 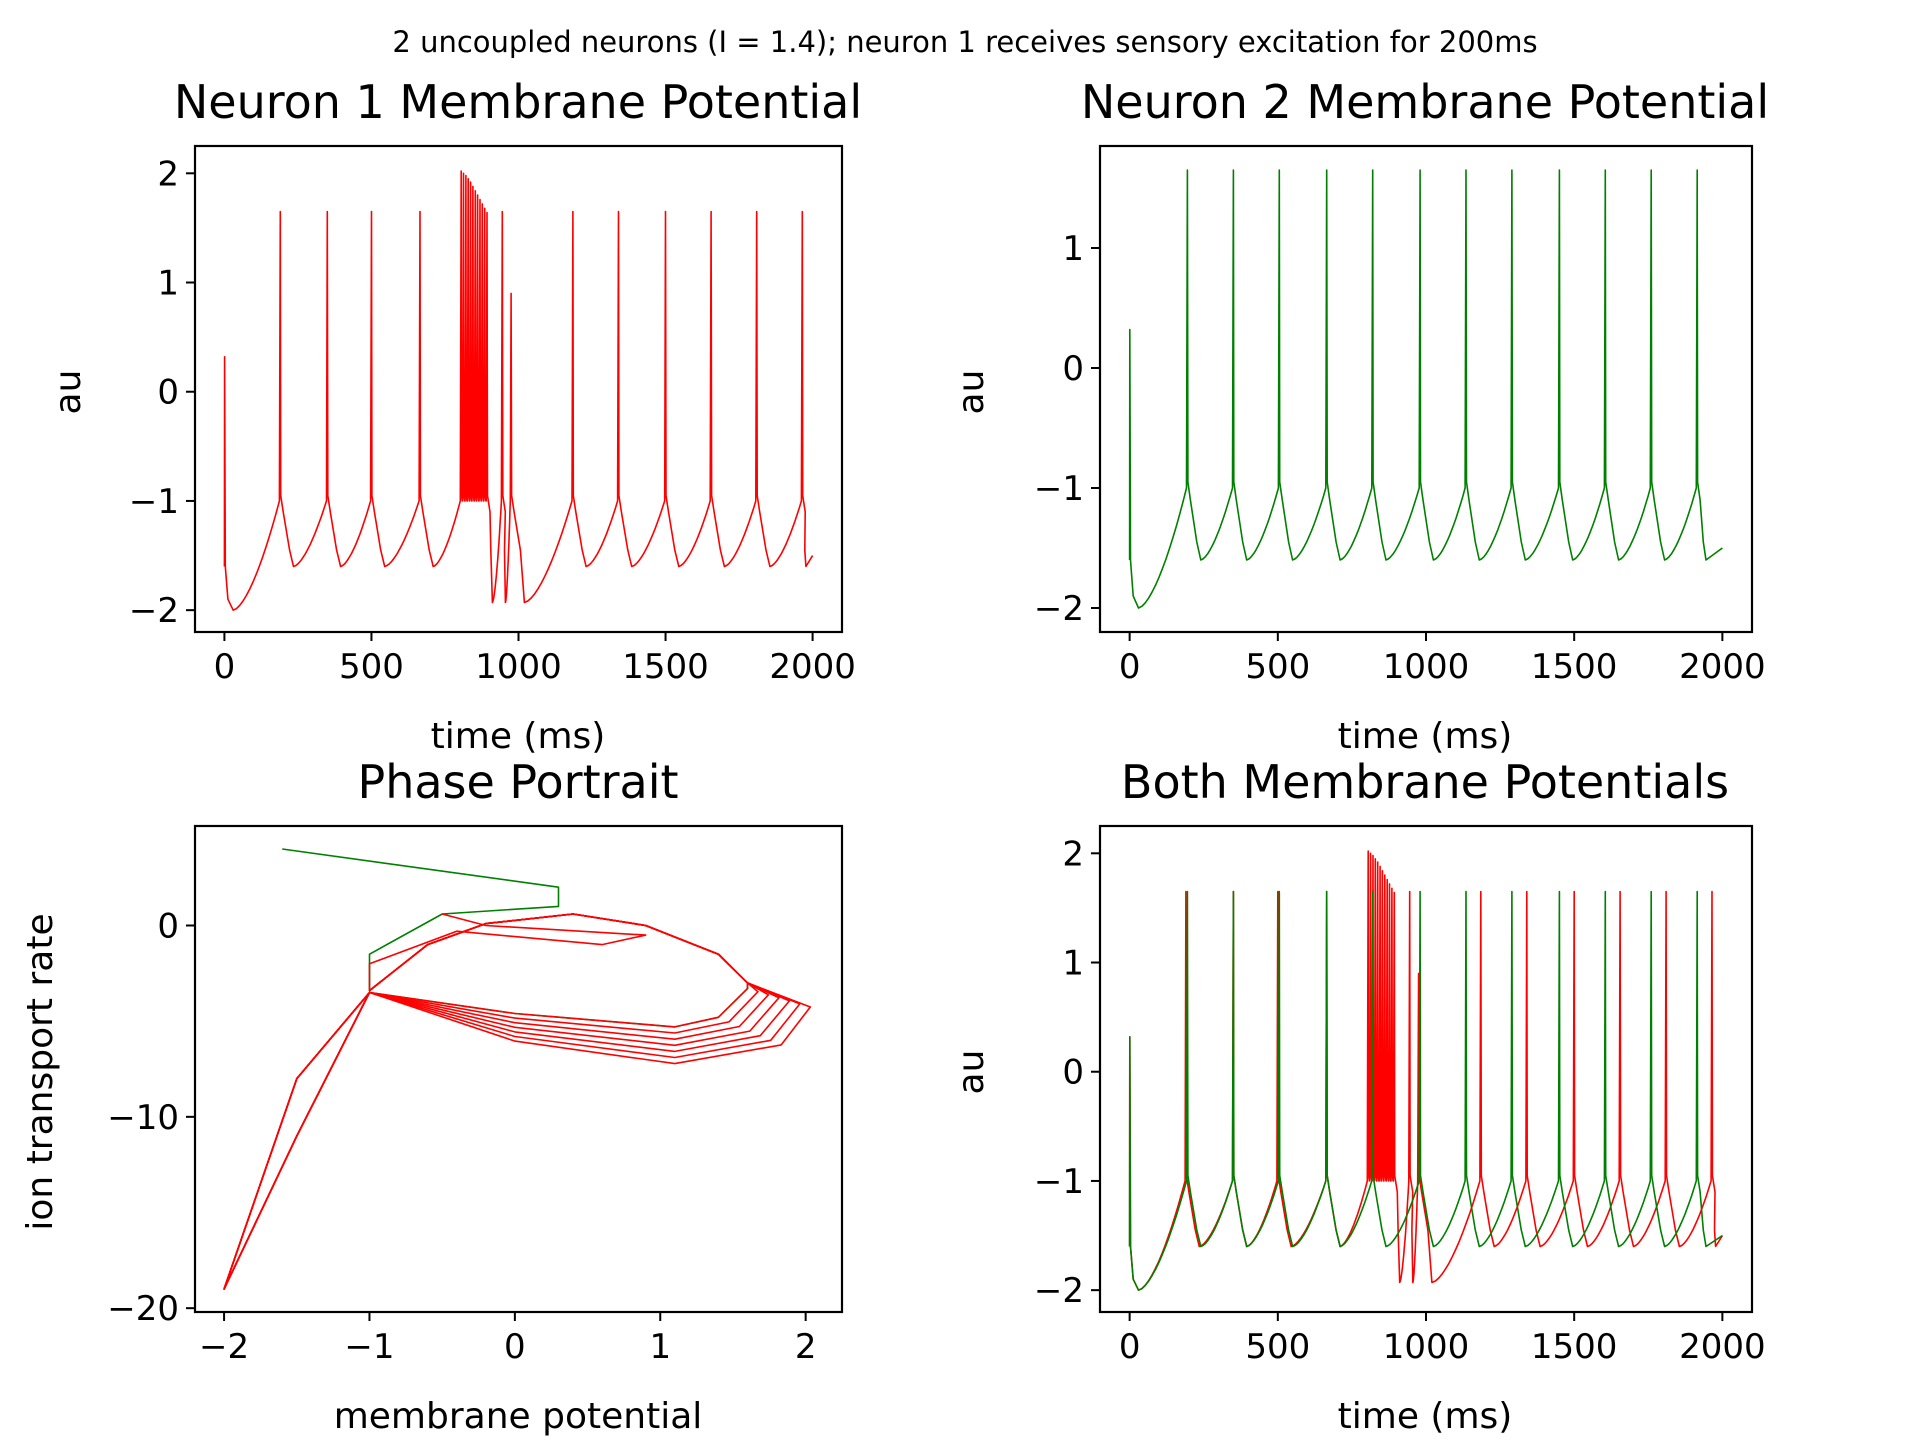 I want to click on panel-both-plot: 0 500 1000 1500 2000 −2 −1 0 1 2, so click(x=1400, y=1095).